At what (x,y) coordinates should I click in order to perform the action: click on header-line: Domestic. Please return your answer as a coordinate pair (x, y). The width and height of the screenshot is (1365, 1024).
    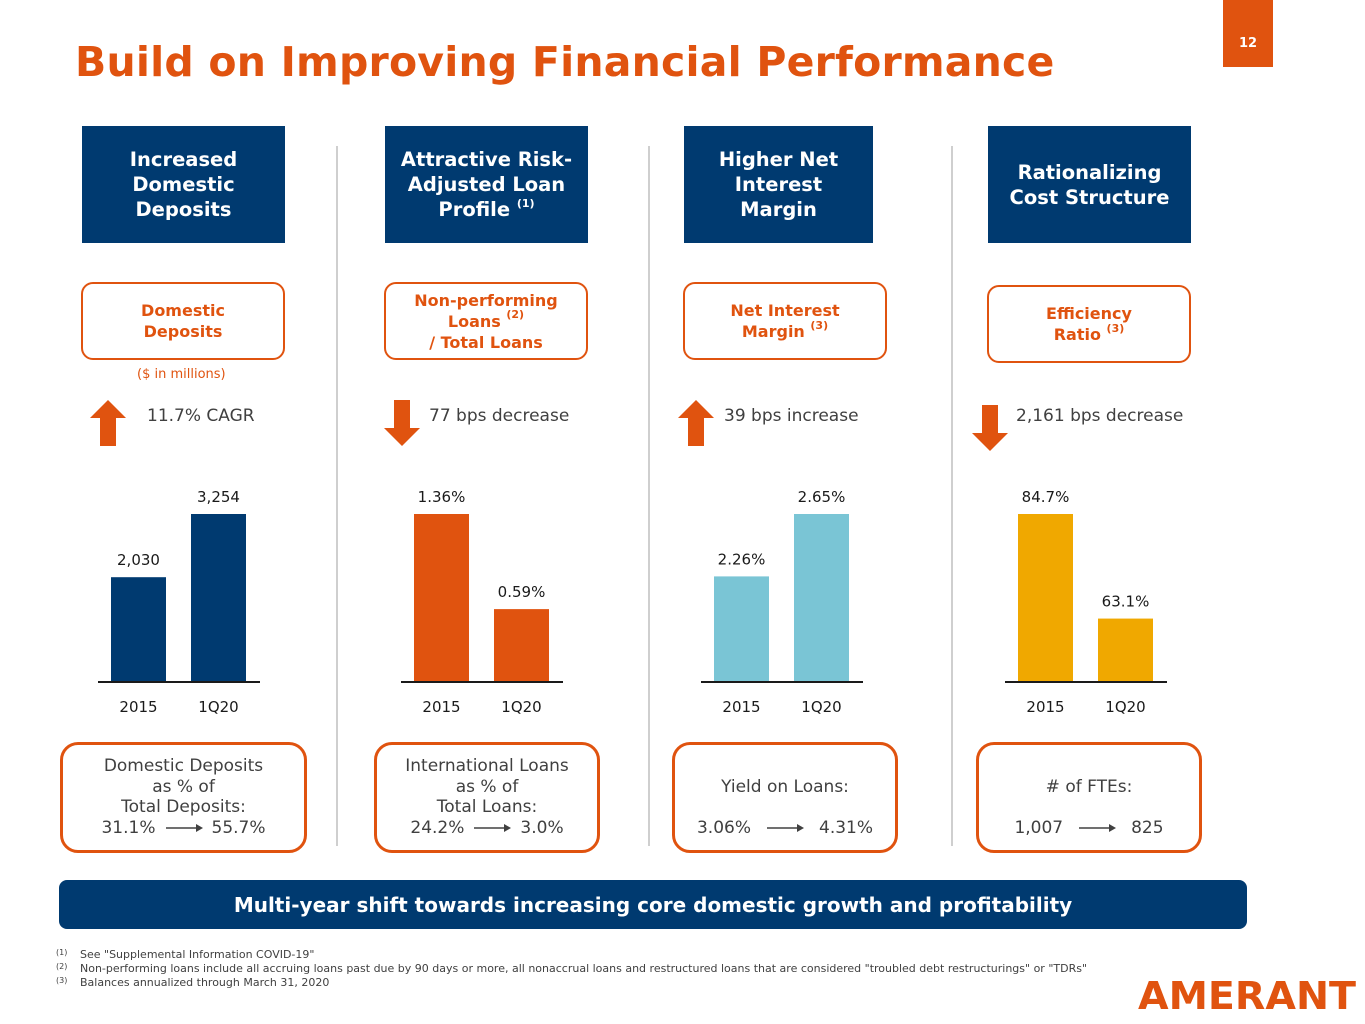
    Looking at the image, I should click on (183, 184).